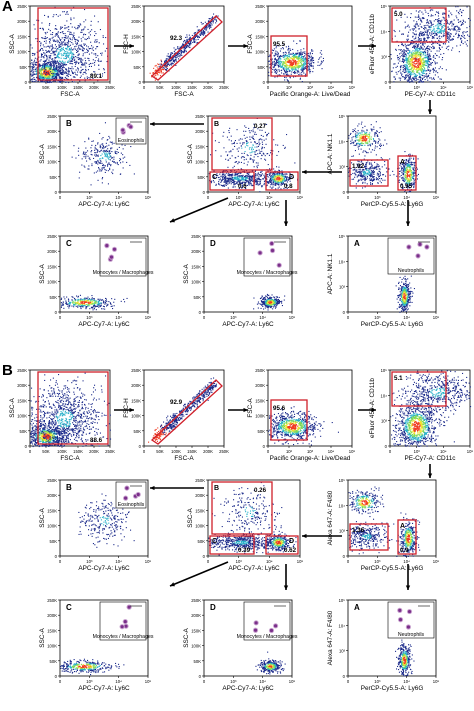 The height and width of the screenshot is (711, 474). What do you see at coordinates (404, 550) in the screenshot?
I see `gate-value: 0.9` at bounding box center [404, 550].